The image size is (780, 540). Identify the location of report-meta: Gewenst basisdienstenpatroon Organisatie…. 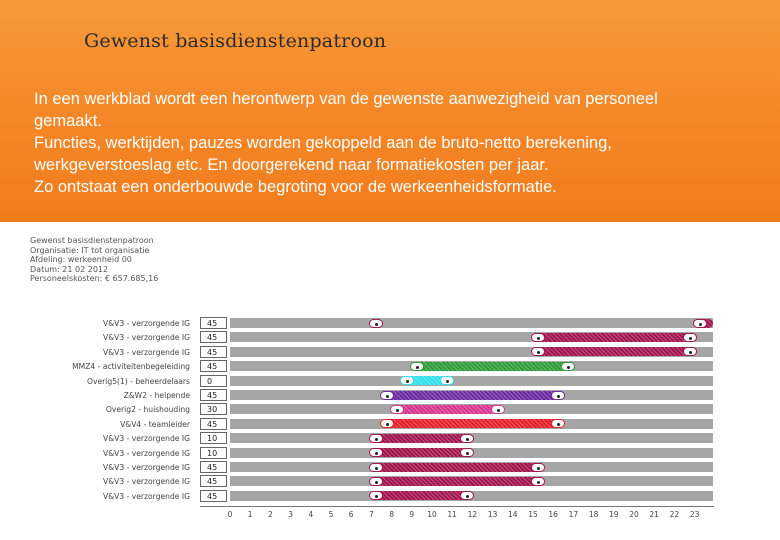
(94, 260).